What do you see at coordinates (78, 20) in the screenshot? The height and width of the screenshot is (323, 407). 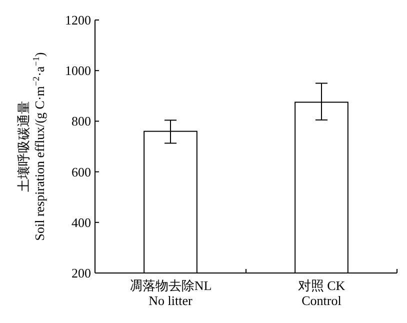 I see `y-tick-label: 1200` at bounding box center [78, 20].